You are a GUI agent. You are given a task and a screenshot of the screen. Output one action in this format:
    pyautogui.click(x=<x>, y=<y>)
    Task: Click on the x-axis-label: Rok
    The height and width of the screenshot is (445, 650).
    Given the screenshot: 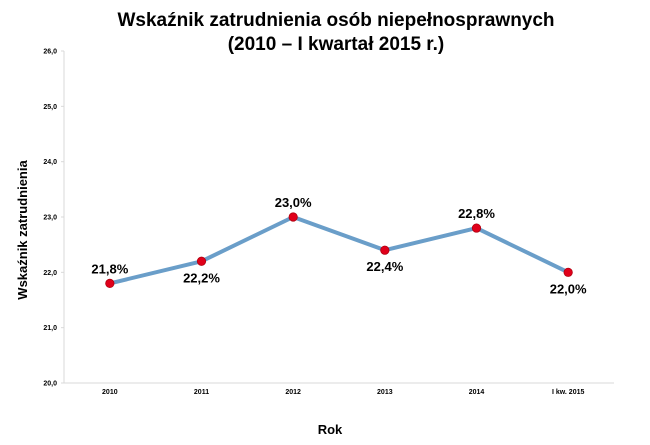 What is the action you would take?
    pyautogui.click(x=330, y=429)
    